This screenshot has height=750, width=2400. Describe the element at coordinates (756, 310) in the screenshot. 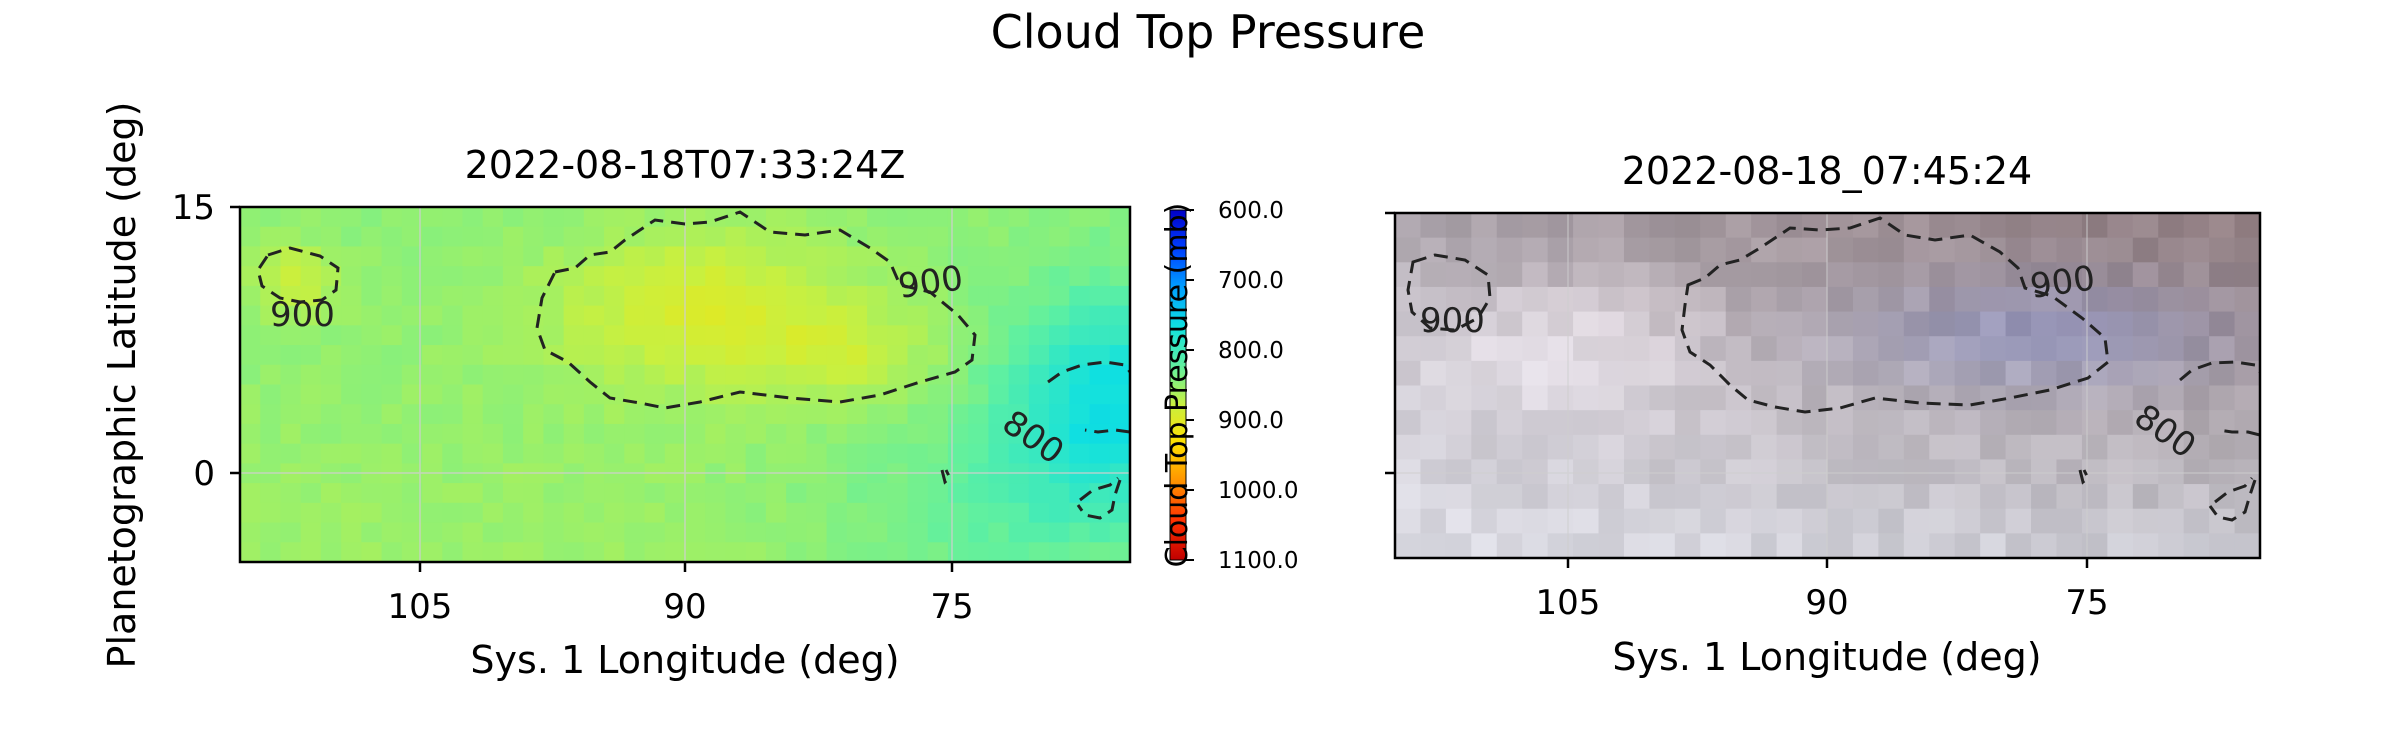

I see `left-contour-900-large` at that location.